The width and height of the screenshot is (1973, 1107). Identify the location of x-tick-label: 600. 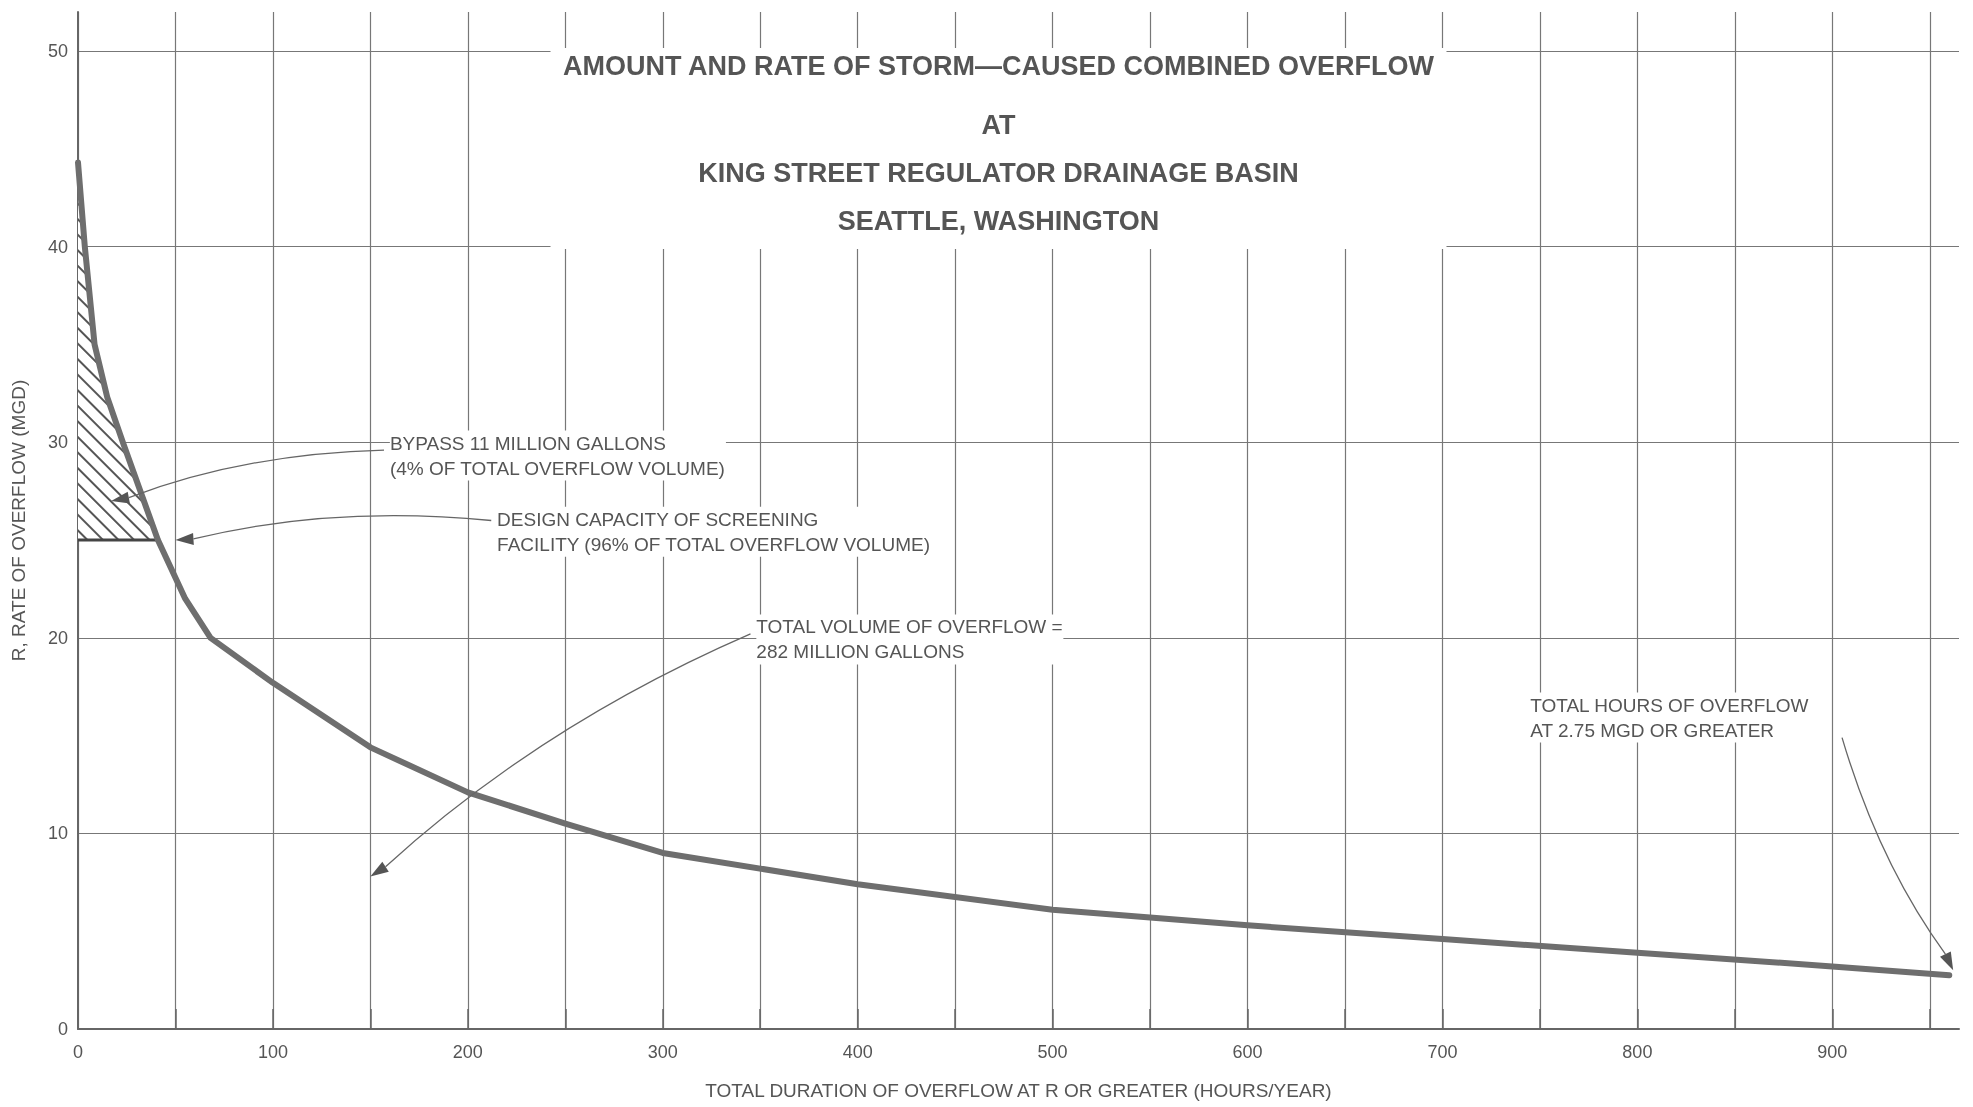
(1247, 1052).